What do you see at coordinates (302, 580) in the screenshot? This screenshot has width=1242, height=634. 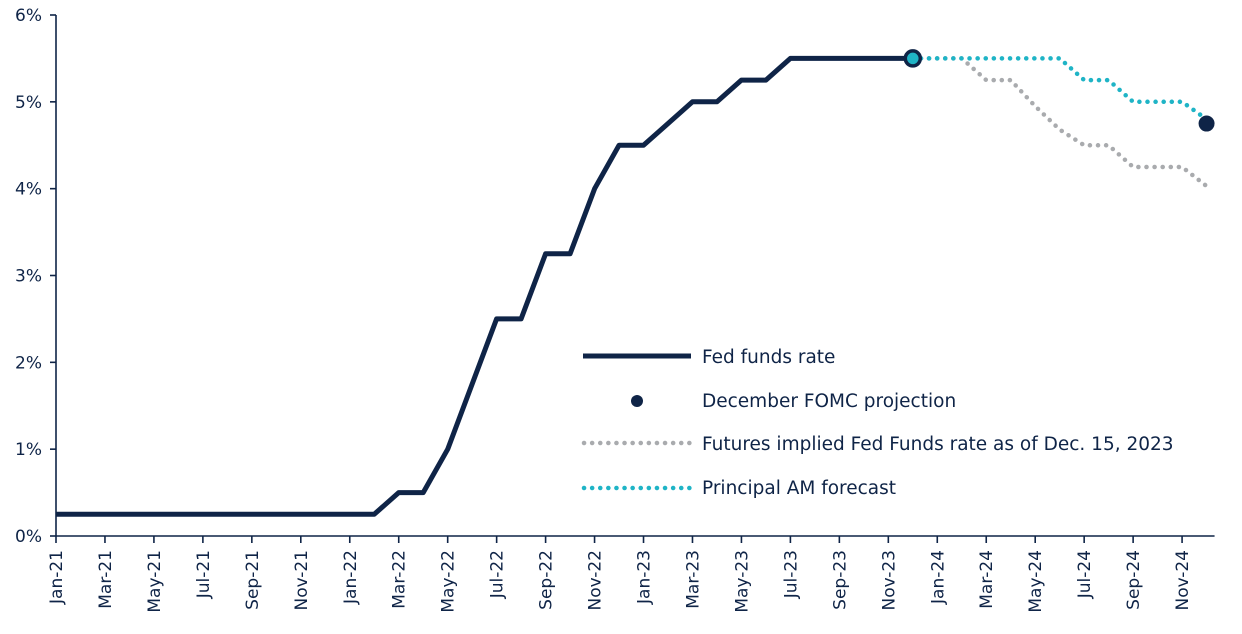 I see `x-tick-label: Nov-21` at bounding box center [302, 580].